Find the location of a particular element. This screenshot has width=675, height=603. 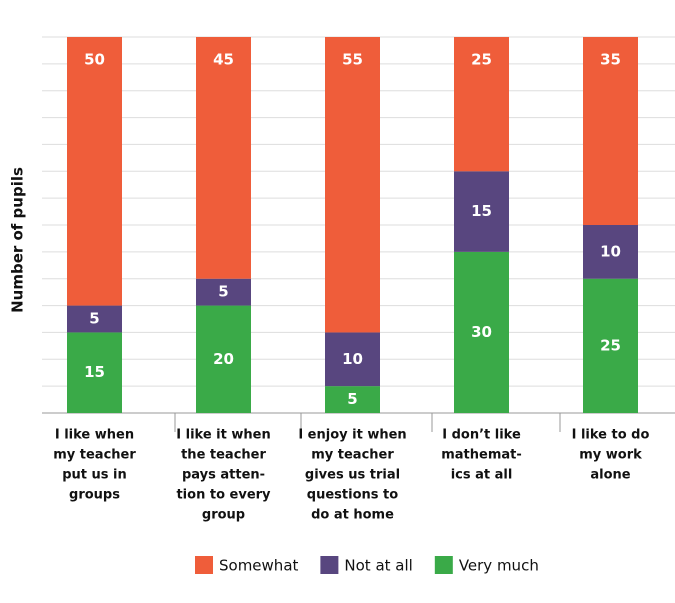

legend-label: Very much is located at coordinates (499, 566).